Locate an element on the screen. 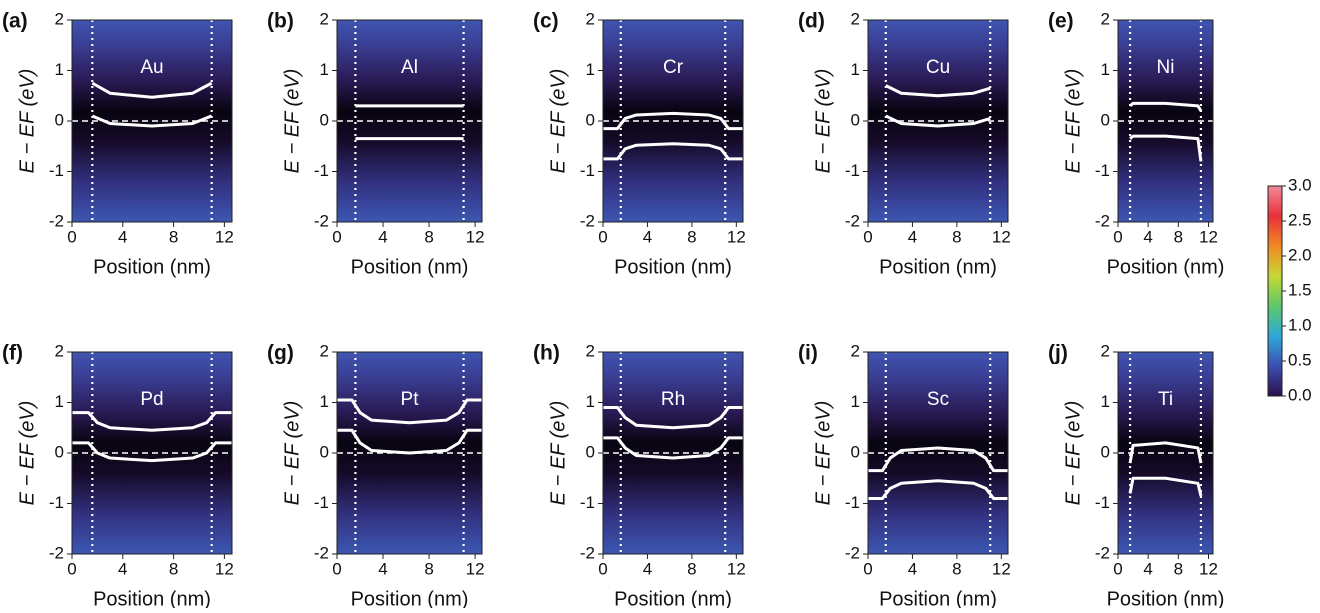 The image size is (1320, 613). panel-title: Au is located at coordinates (151, 67).